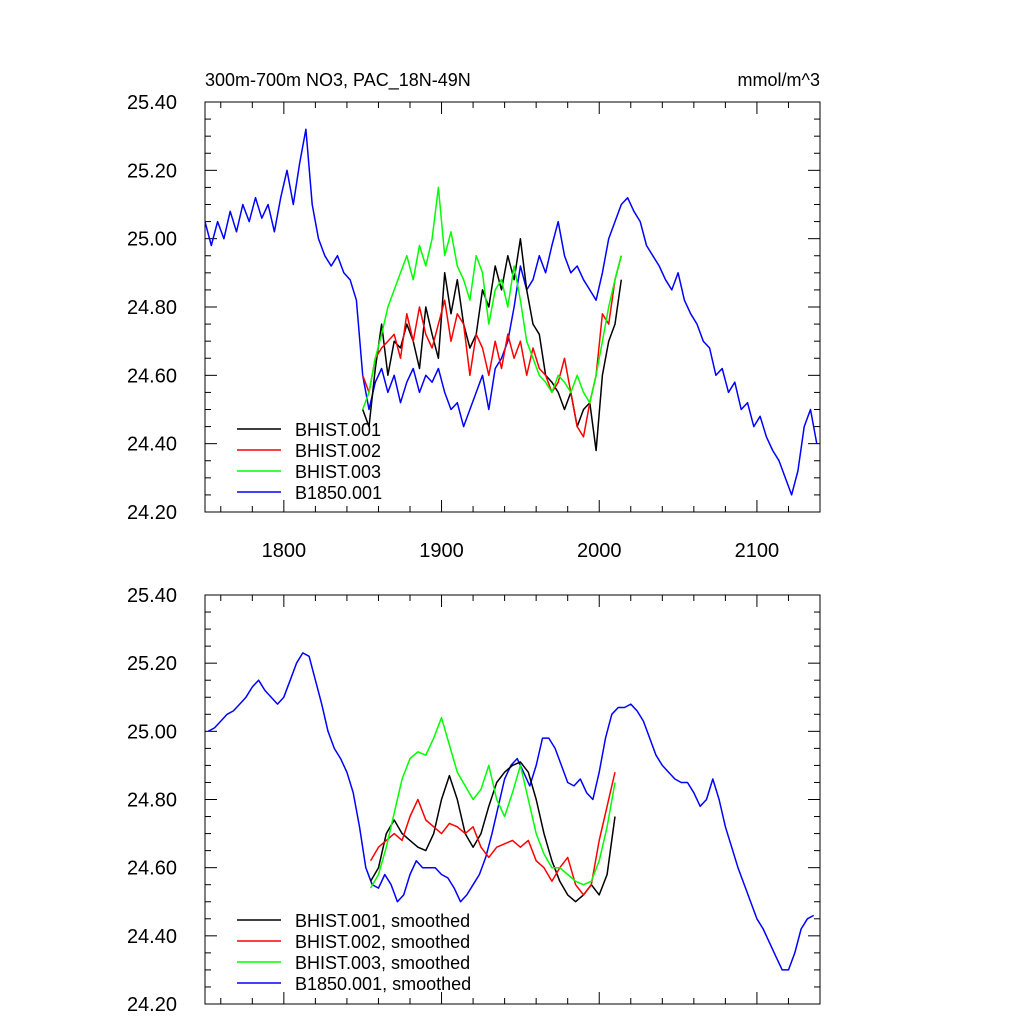 This screenshot has height=1024, width=1024. What do you see at coordinates (779, 80) in the screenshot?
I see `chart-title-right: mmol/m^3` at bounding box center [779, 80].